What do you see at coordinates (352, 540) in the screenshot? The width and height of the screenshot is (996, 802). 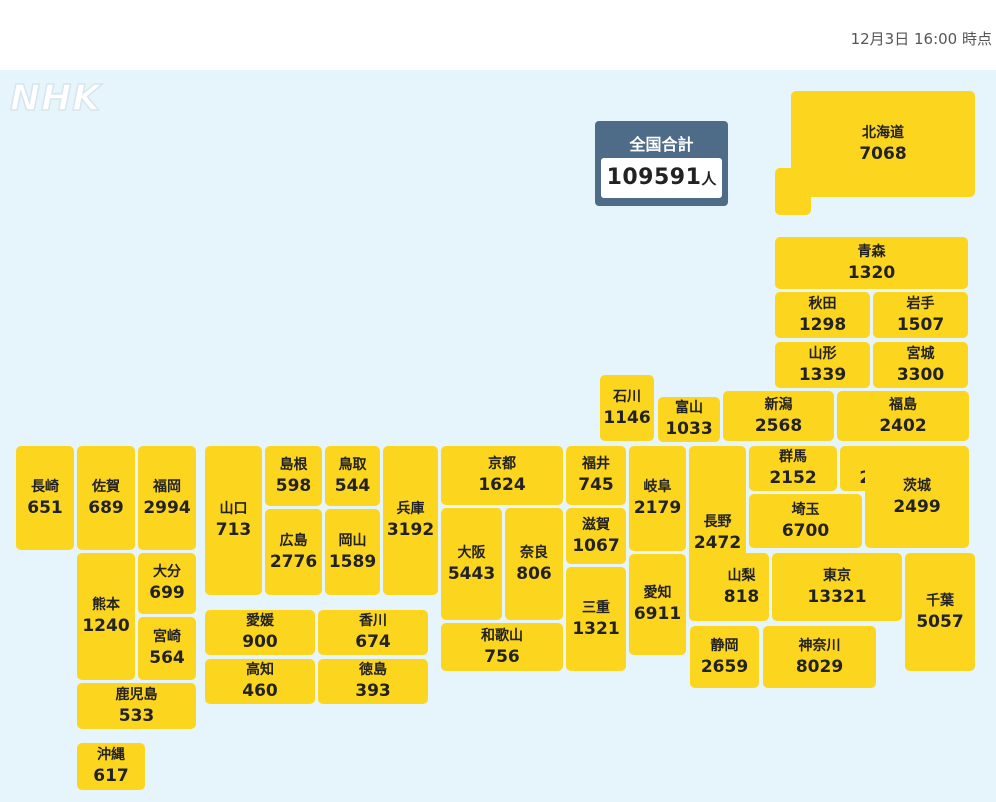 I see `prefecture-name: 岡山` at bounding box center [352, 540].